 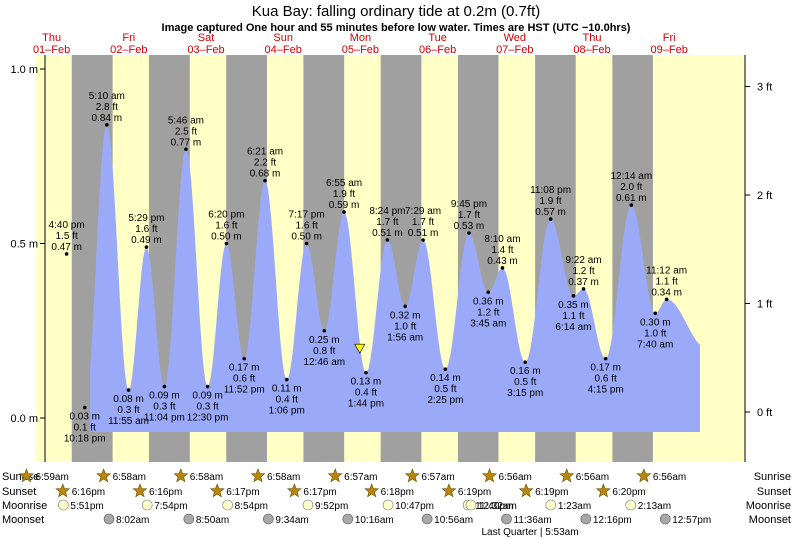 What do you see at coordinates (244, 390) in the screenshot?
I see `extremum-time-label: 11:52 pm` at bounding box center [244, 390].